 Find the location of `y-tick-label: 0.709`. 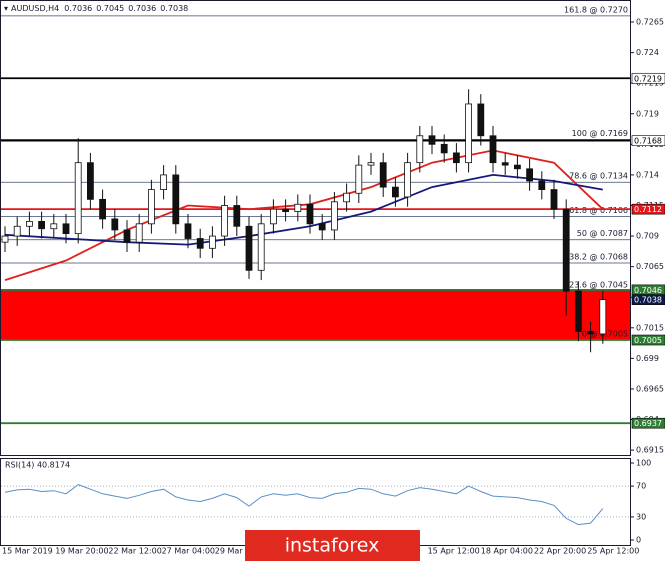

y-tick-label: 0.709 is located at coordinates (647, 236).